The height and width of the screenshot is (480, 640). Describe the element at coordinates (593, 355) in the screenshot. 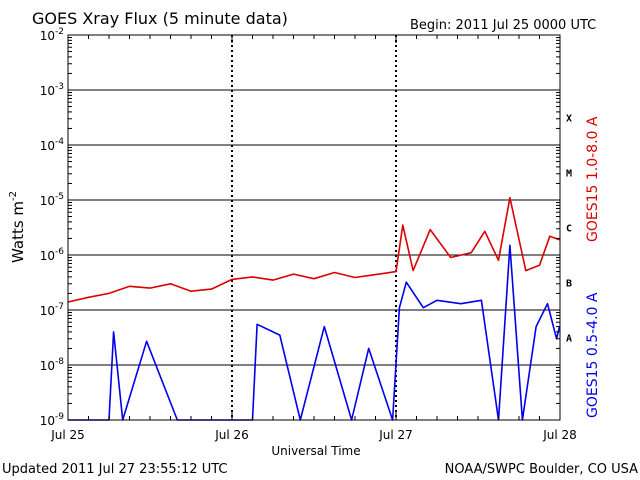

I see `legend-short-channel: GOES15 0.5-4.0 A` at that location.